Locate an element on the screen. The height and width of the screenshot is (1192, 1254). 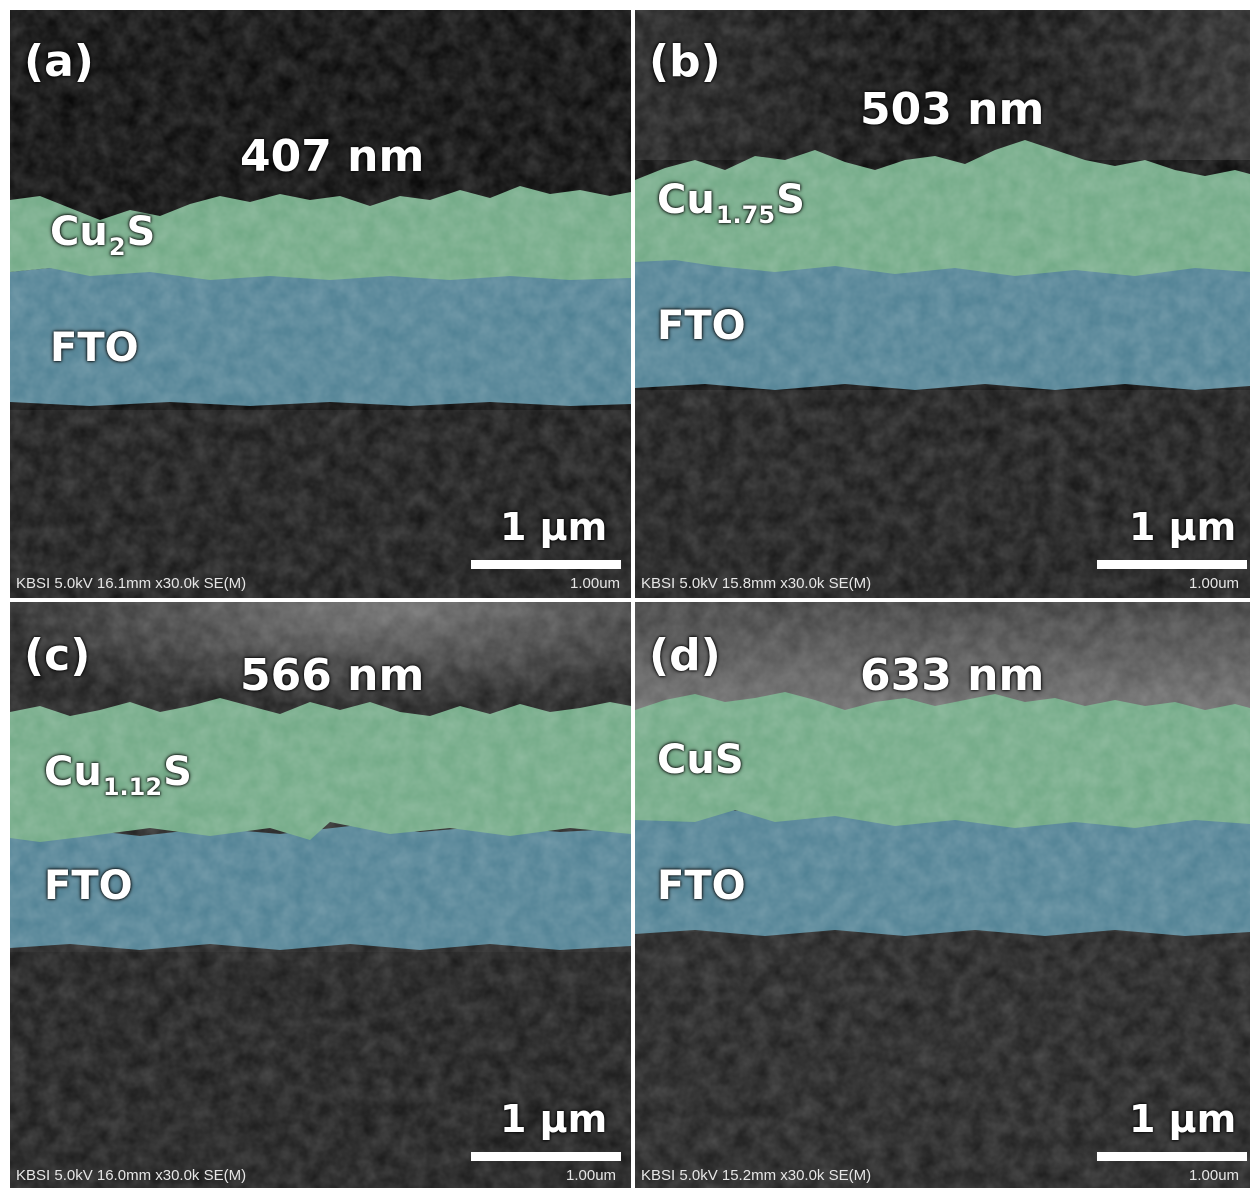
material-label: Cu1.12S is located at coordinates (118, 774).